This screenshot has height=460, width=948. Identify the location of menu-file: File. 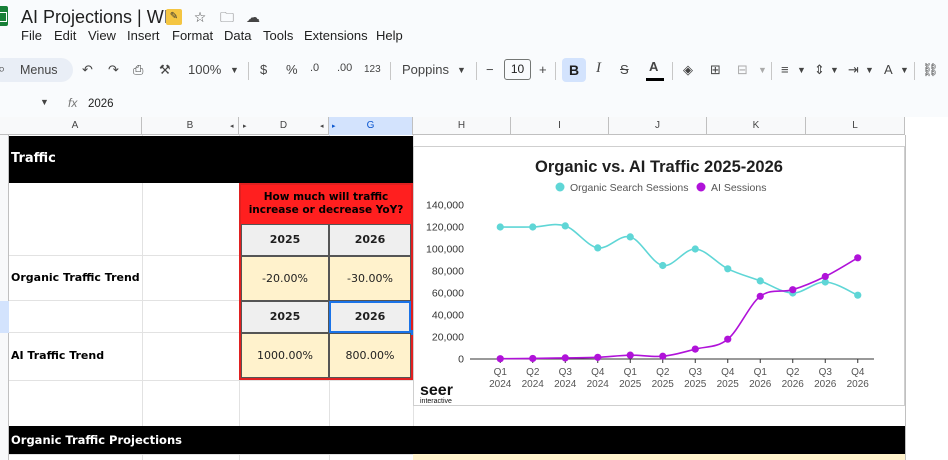
(31, 35).